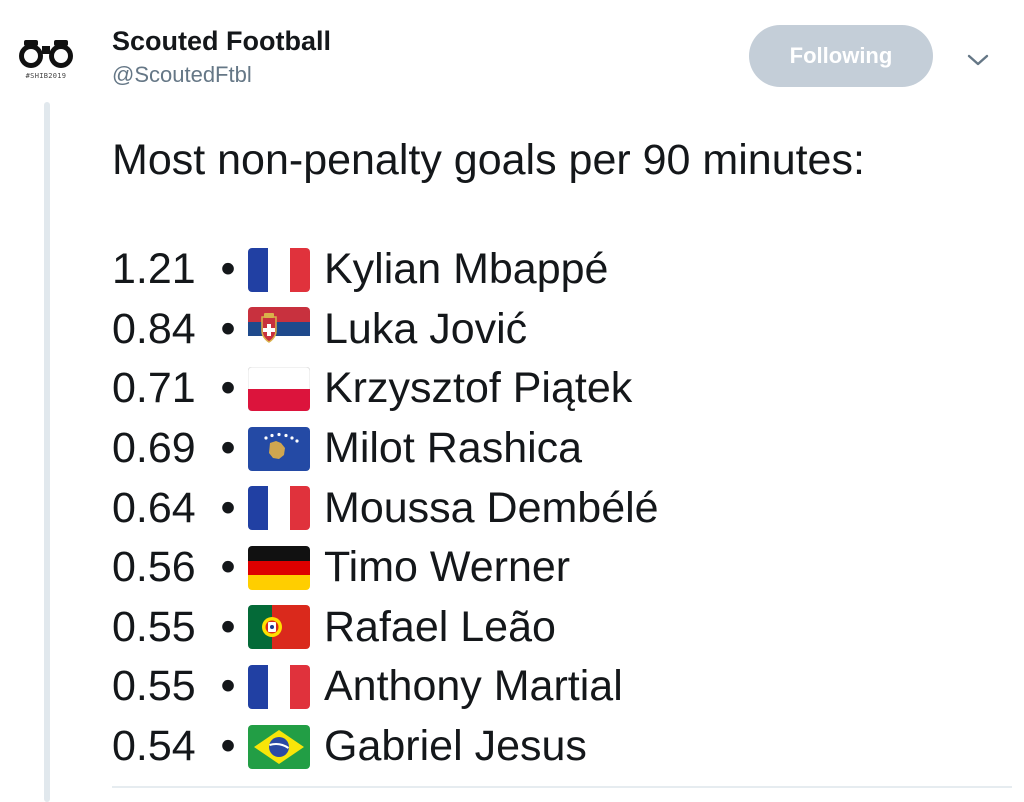  What do you see at coordinates (221, 57) in the screenshot?
I see `tweet-header: Scouted Football @ScoutedFtbl` at bounding box center [221, 57].